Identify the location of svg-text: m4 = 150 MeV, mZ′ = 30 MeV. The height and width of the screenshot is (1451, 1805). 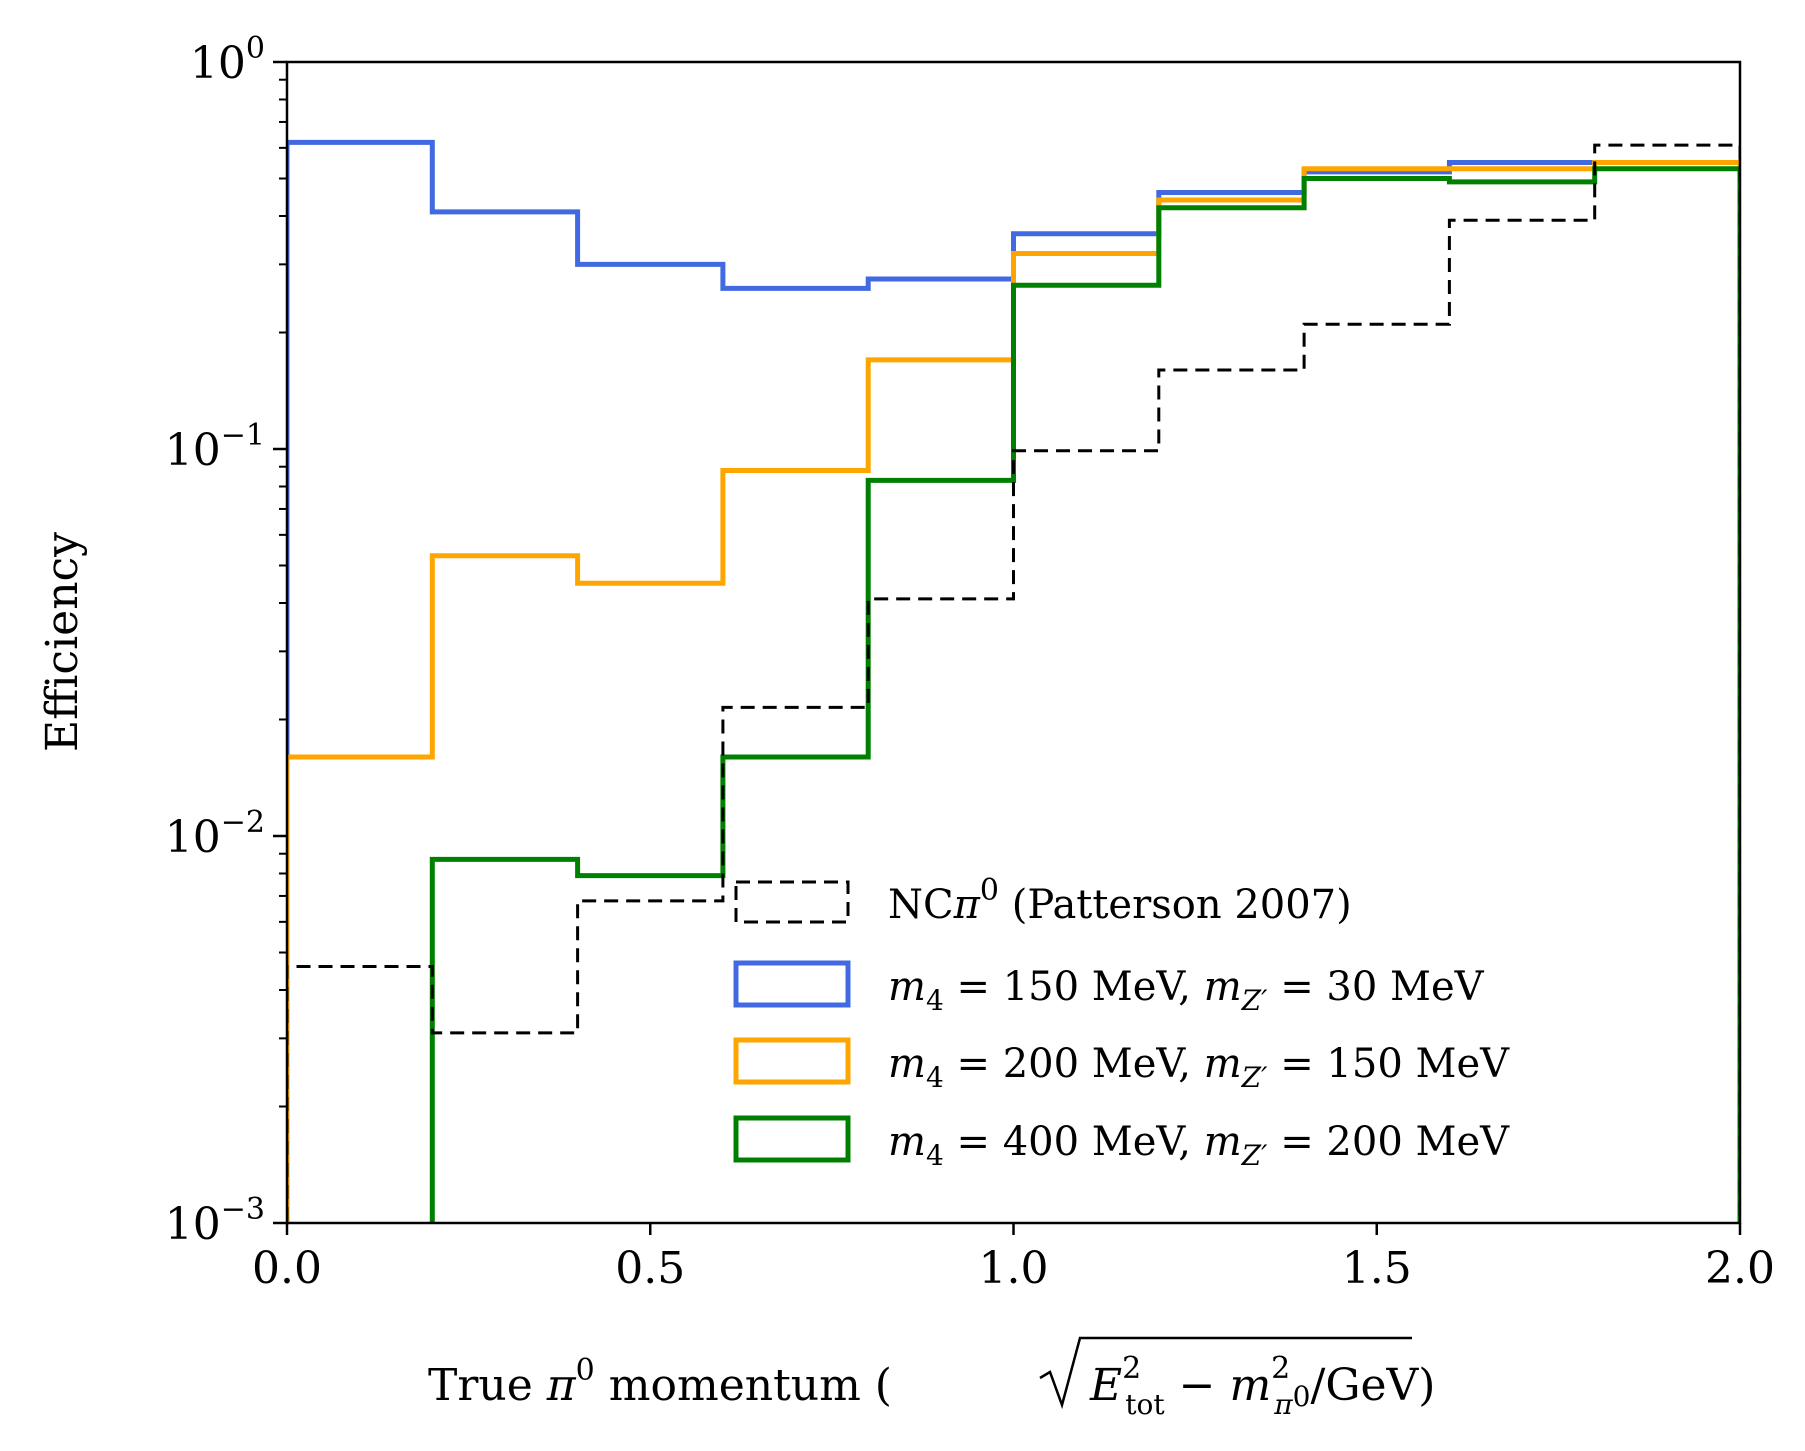
(1186, 990).